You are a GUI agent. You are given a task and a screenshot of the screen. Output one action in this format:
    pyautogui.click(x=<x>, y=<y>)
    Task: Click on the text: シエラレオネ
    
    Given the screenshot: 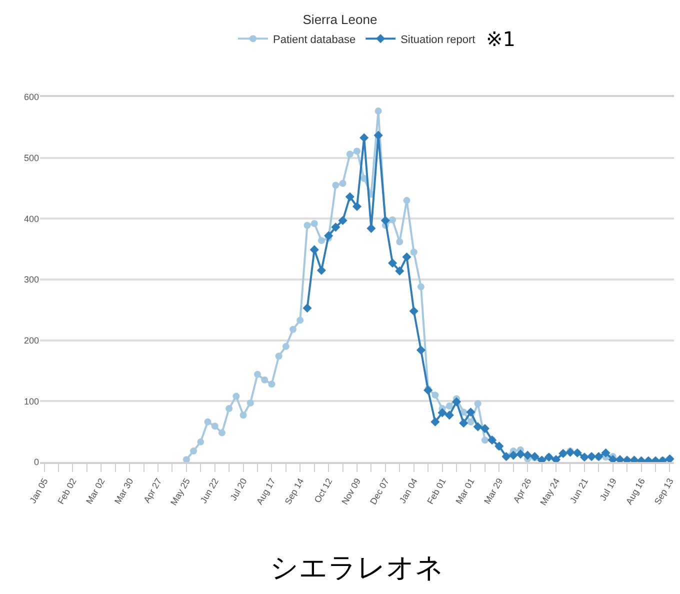 What is the action you would take?
    pyautogui.click(x=357, y=567)
    